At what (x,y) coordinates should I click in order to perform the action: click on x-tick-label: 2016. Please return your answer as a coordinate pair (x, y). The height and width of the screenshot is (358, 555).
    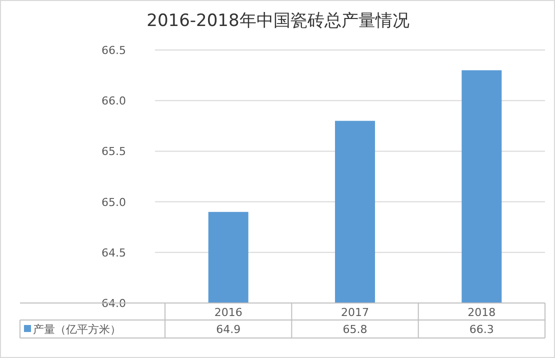
    Looking at the image, I should click on (228, 312).